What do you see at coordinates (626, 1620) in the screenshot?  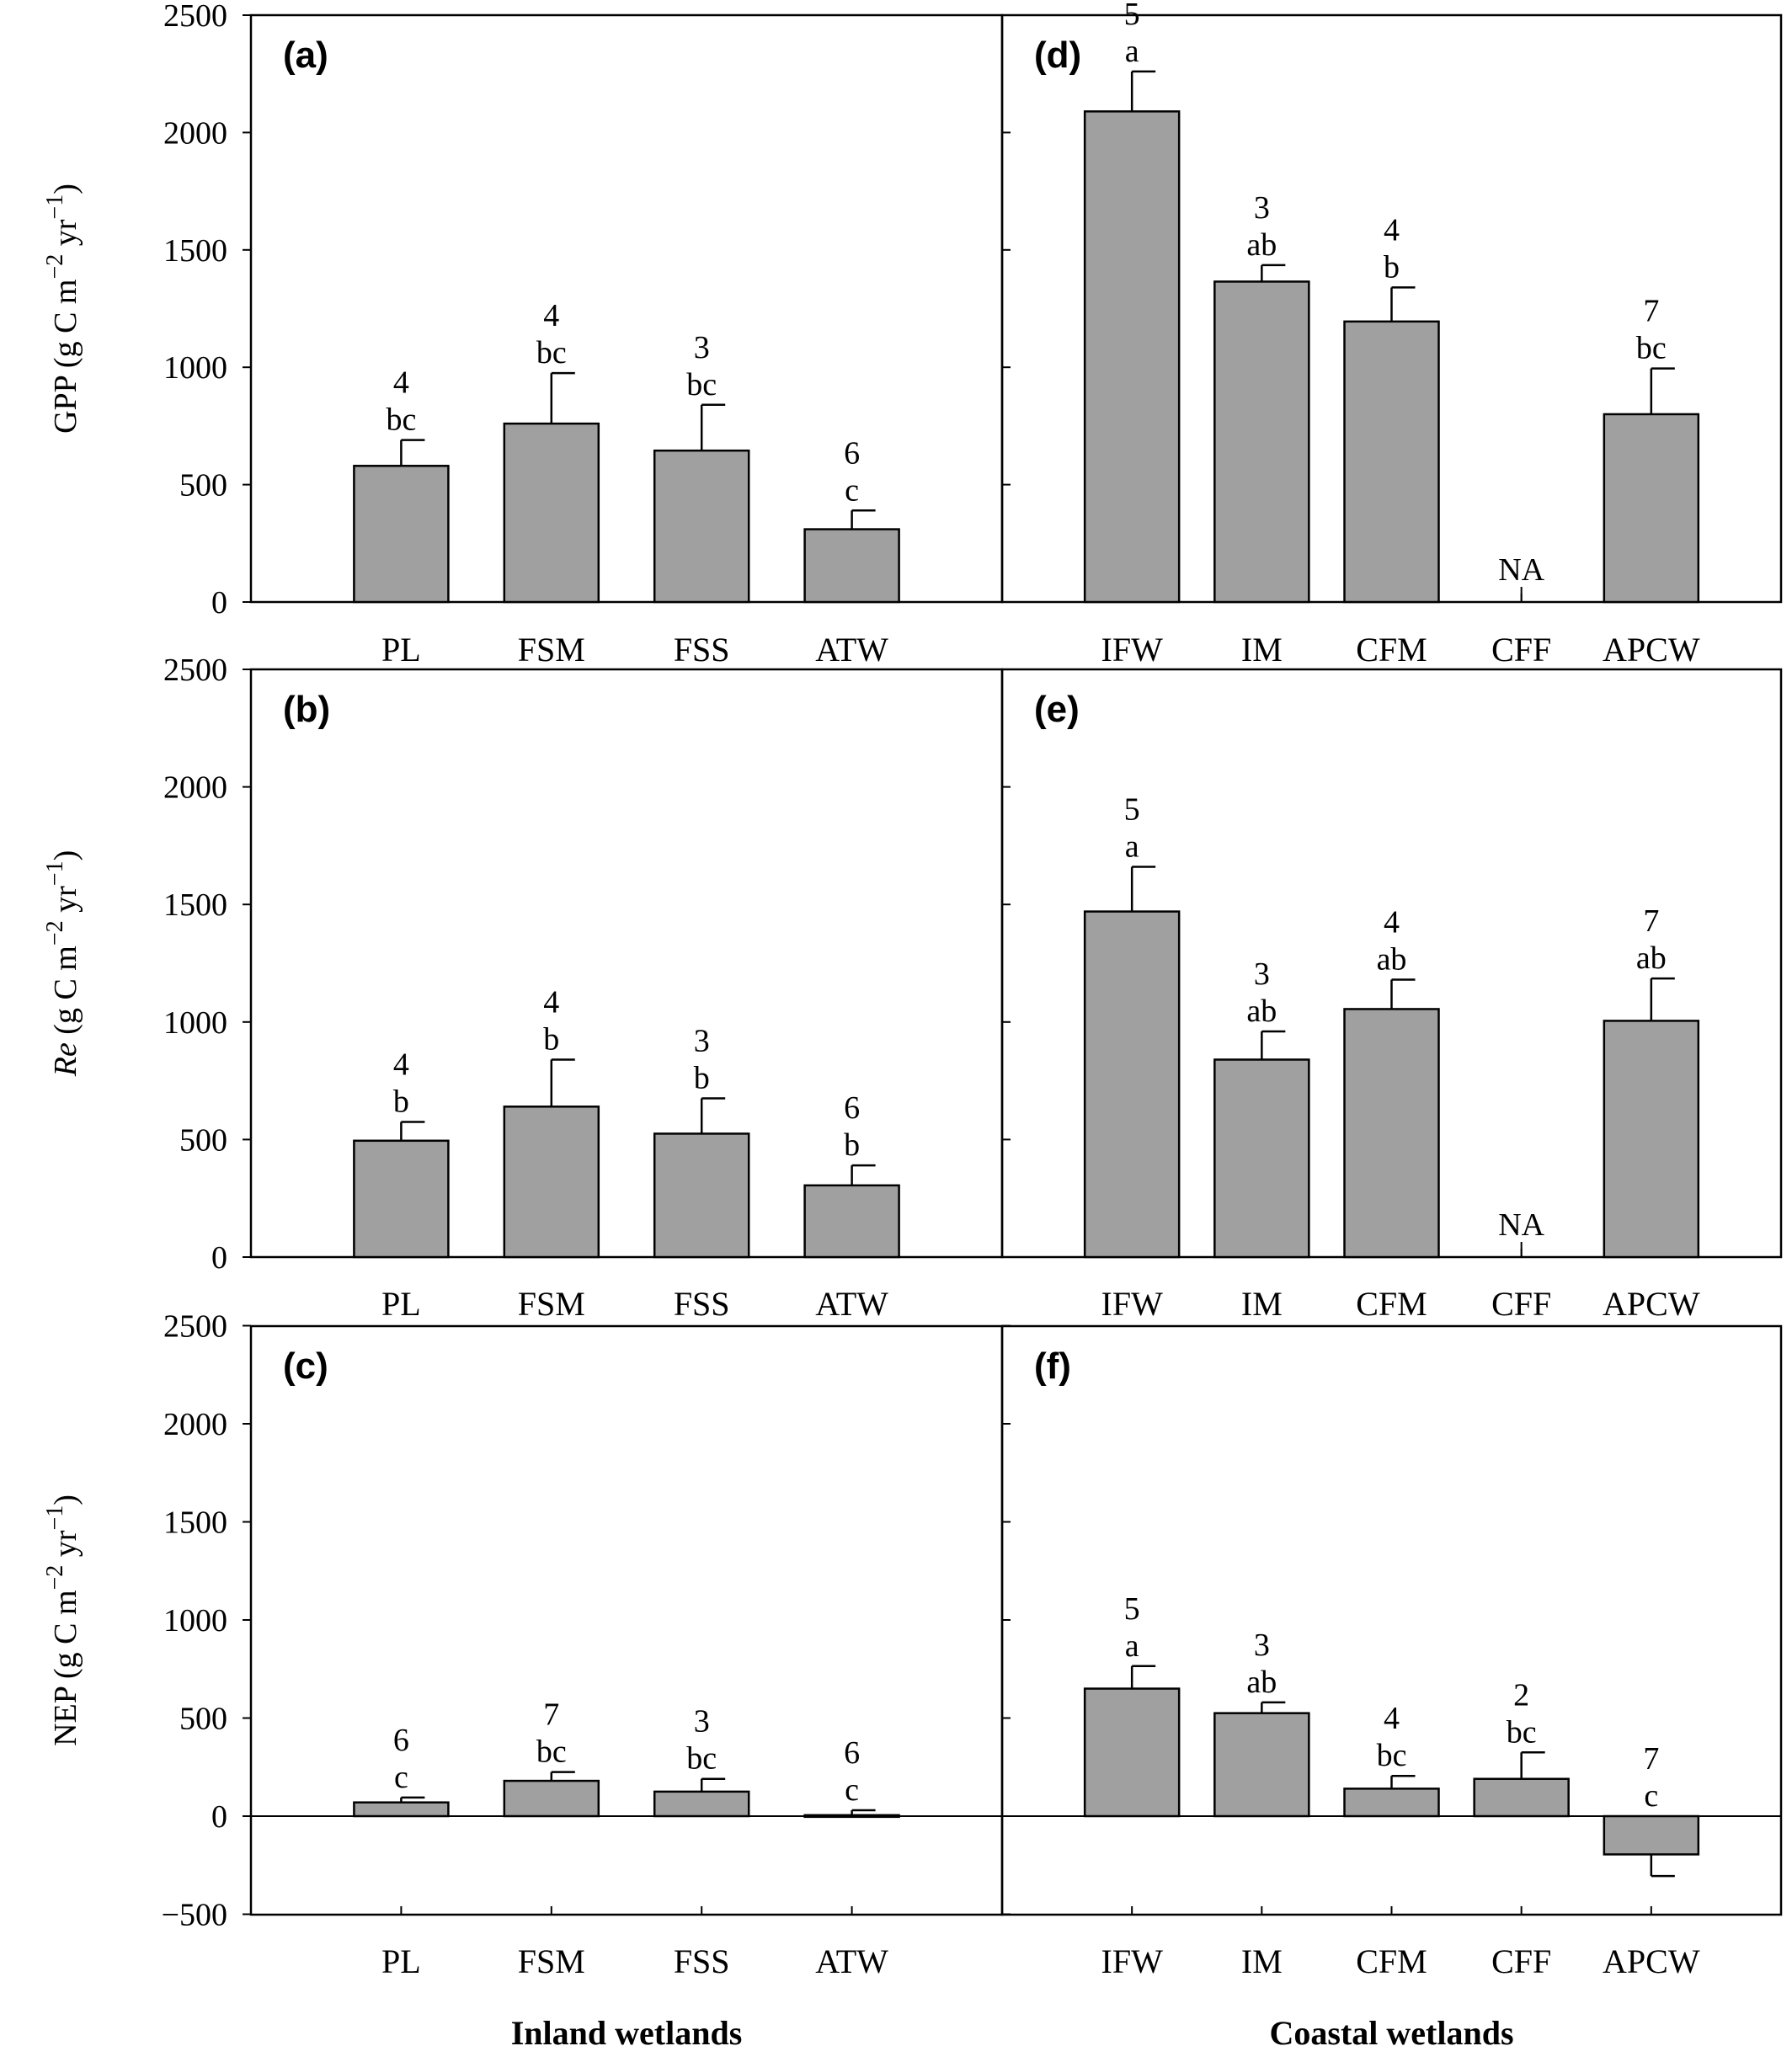 I see `plot-frame` at bounding box center [626, 1620].